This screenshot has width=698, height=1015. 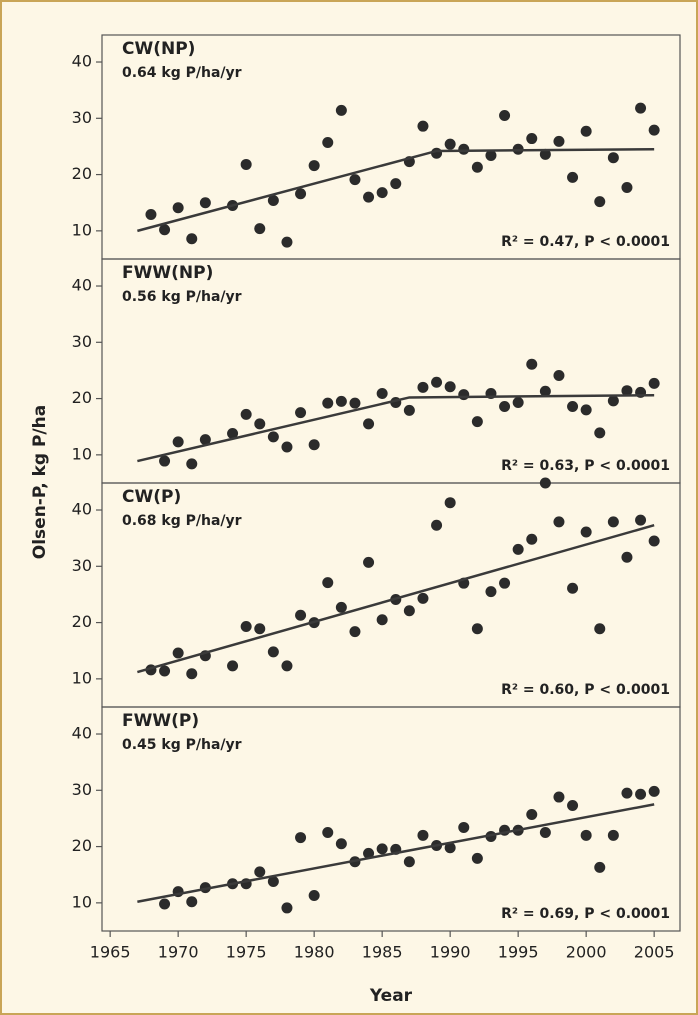 I want to click on x-tick-label: 1995, so click(x=518, y=952).